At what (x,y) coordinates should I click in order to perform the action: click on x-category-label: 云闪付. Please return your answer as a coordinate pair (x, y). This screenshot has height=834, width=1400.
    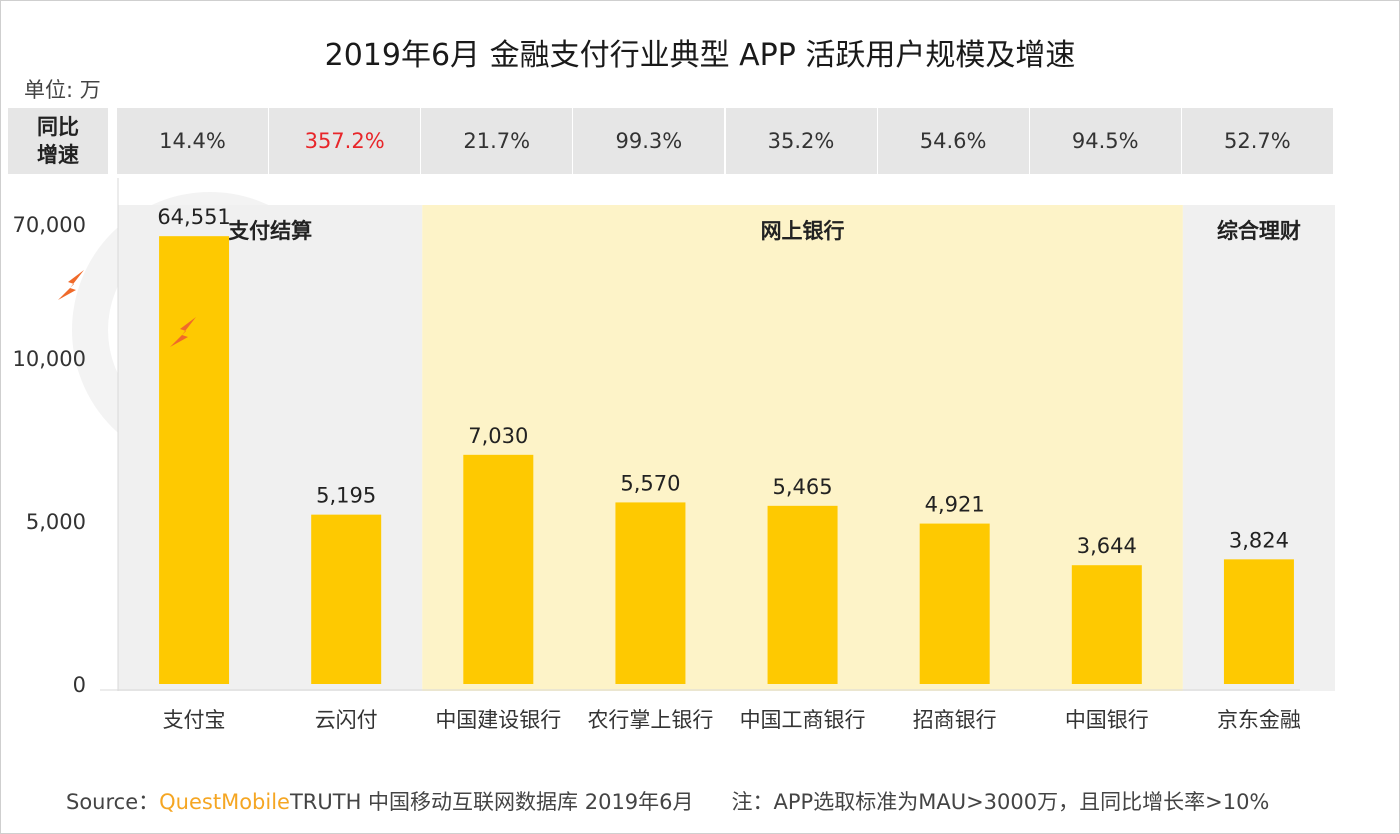
    Looking at the image, I should click on (346, 720).